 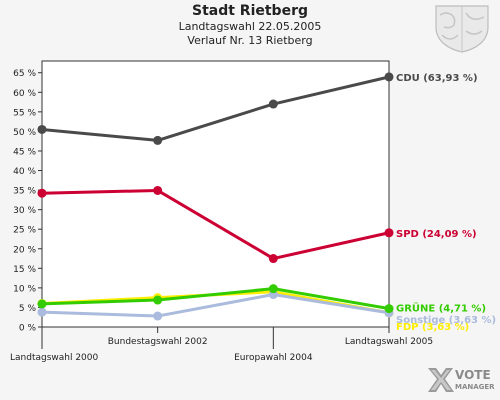 I want to click on y-tick-label: 40 %, so click(x=24, y=172).